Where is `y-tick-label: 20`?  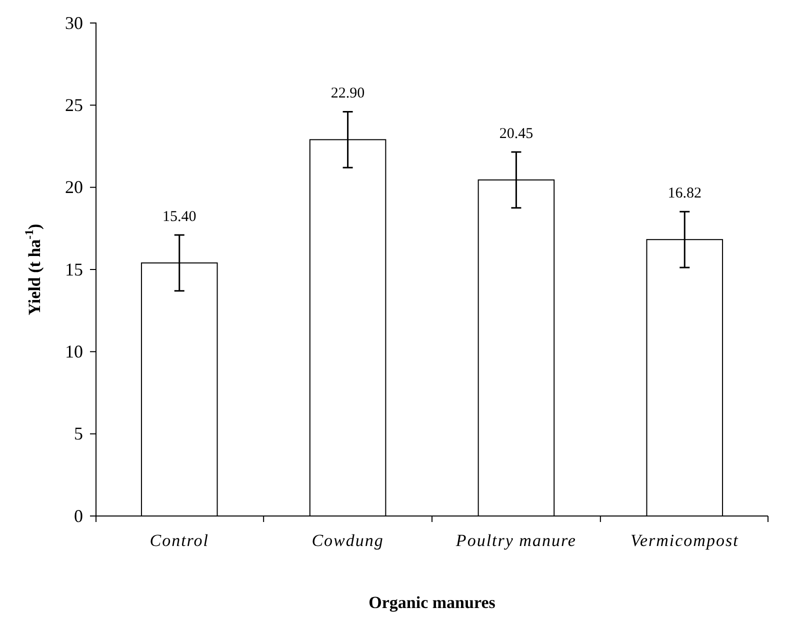
y-tick-label: 20 is located at coordinates (74, 187).